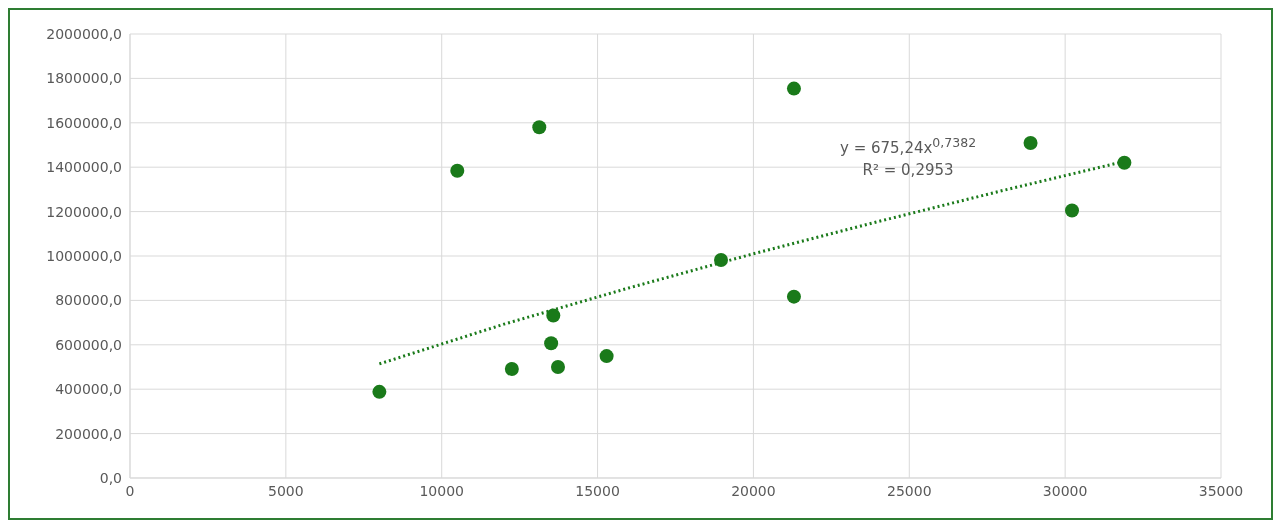 The height and width of the screenshot is (530, 1287). Describe the element at coordinates (84, 211) in the screenshot. I see `y-tick-label: 1200000,0` at that location.